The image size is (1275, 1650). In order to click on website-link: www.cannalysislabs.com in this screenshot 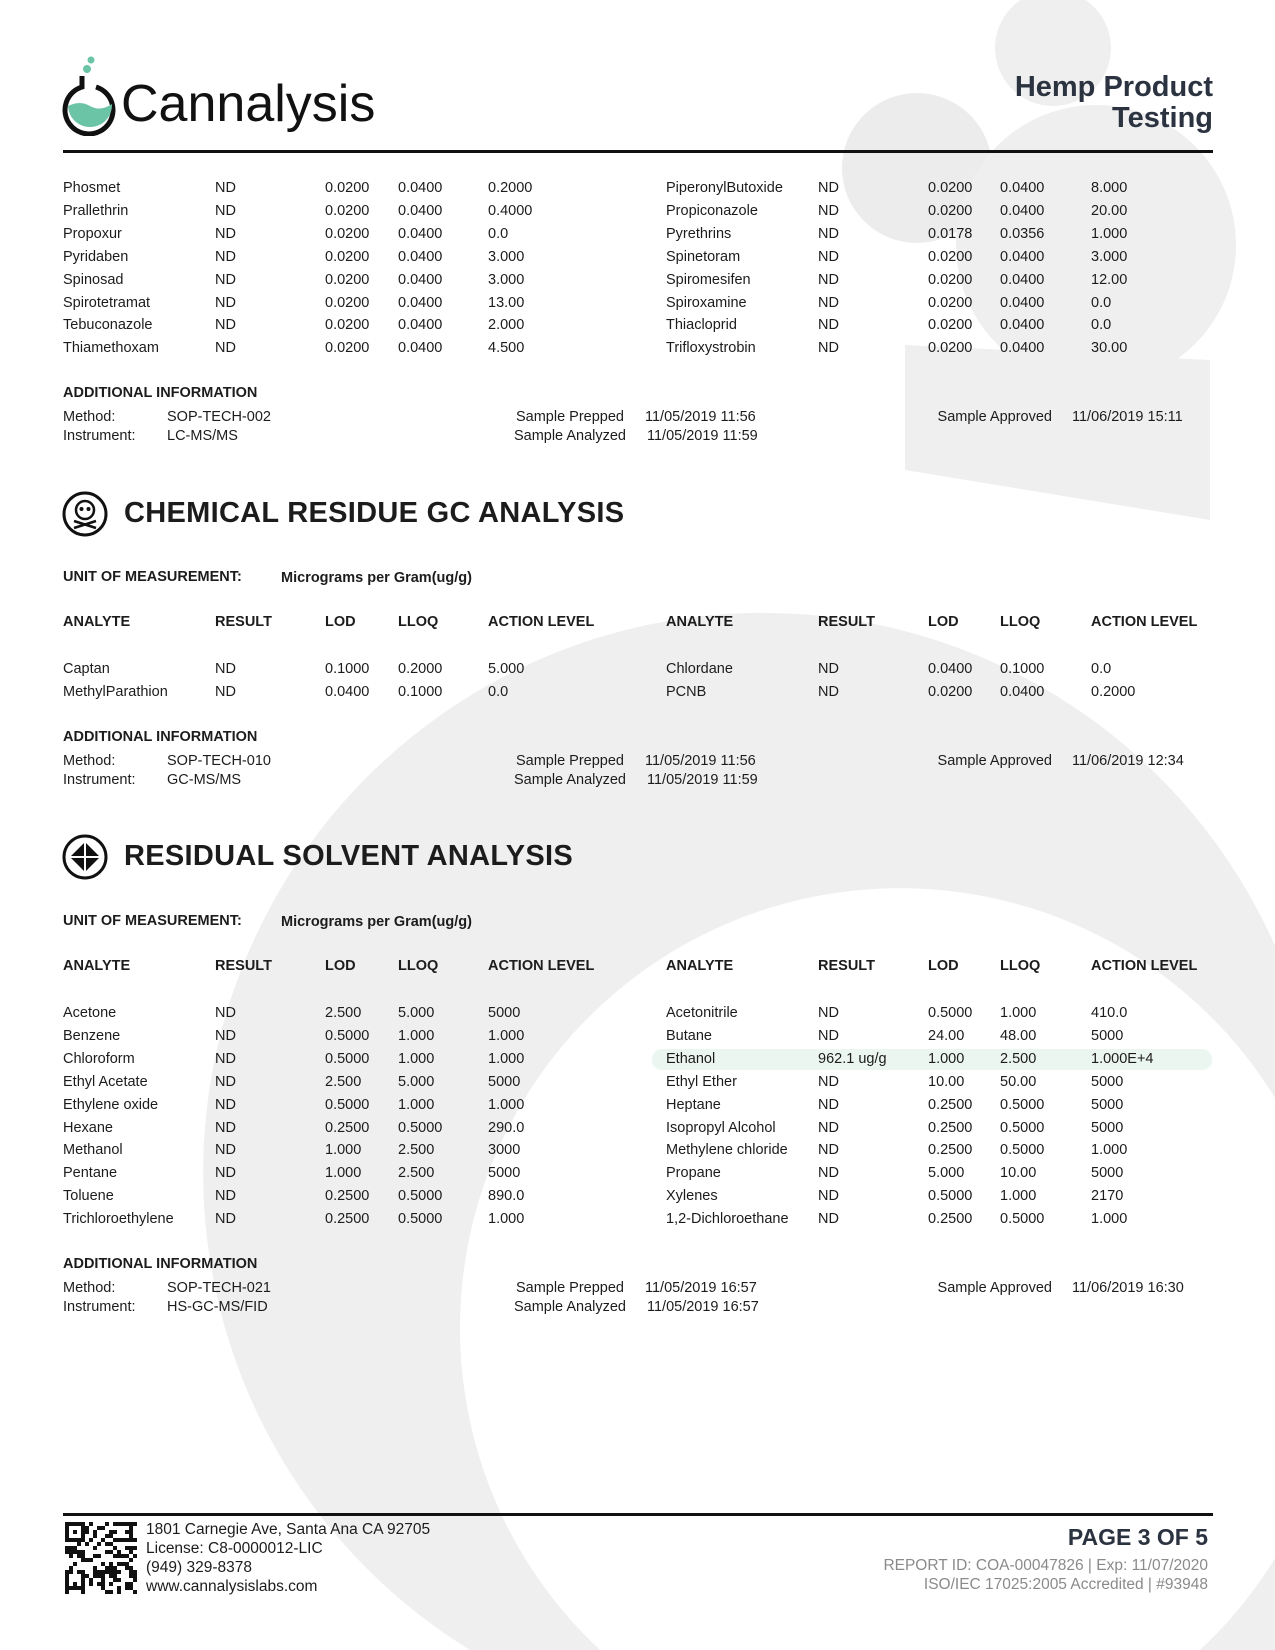, I will do `click(232, 1586)`.